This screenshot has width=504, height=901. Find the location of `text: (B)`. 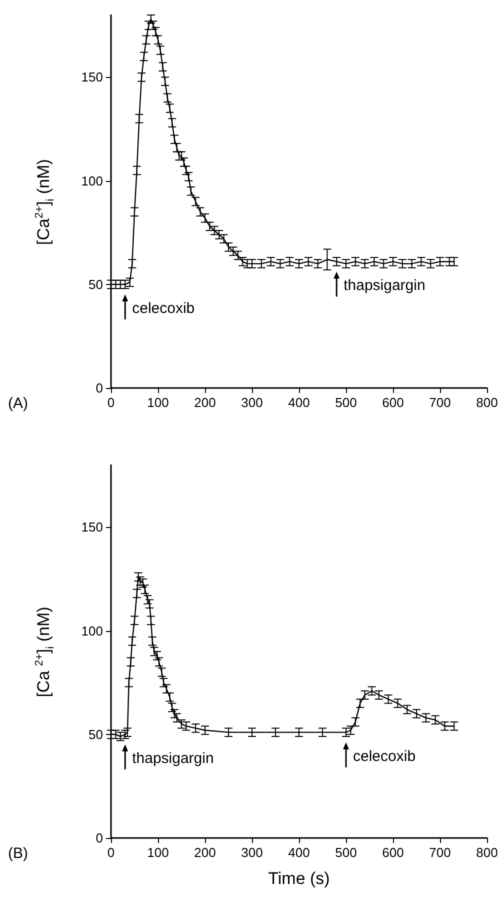

text: (B) is located at coordinates (18, 853).